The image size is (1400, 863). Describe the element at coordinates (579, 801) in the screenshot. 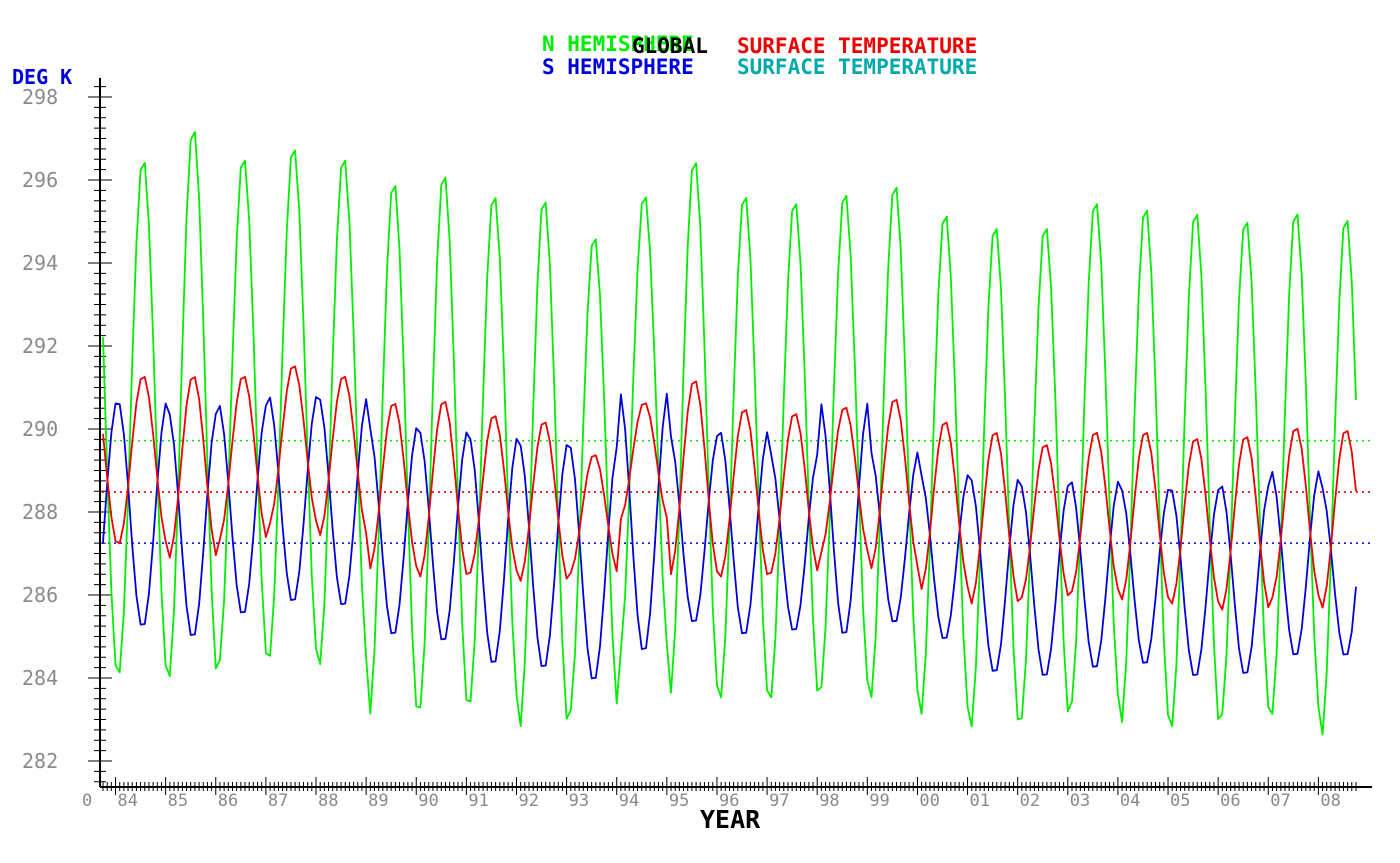

I see `x-tick-label: 93` at that location.